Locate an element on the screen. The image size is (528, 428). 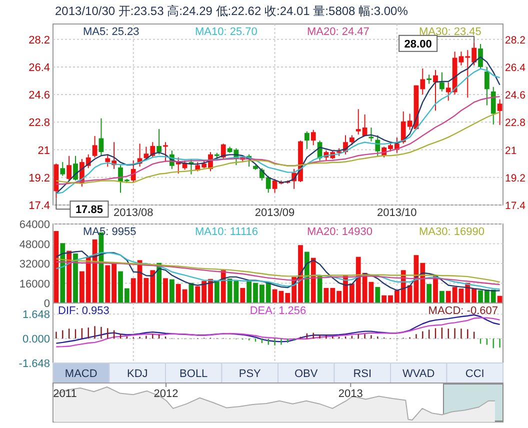
y-tick-label: 1.648 is located at coordinates (36, 315).